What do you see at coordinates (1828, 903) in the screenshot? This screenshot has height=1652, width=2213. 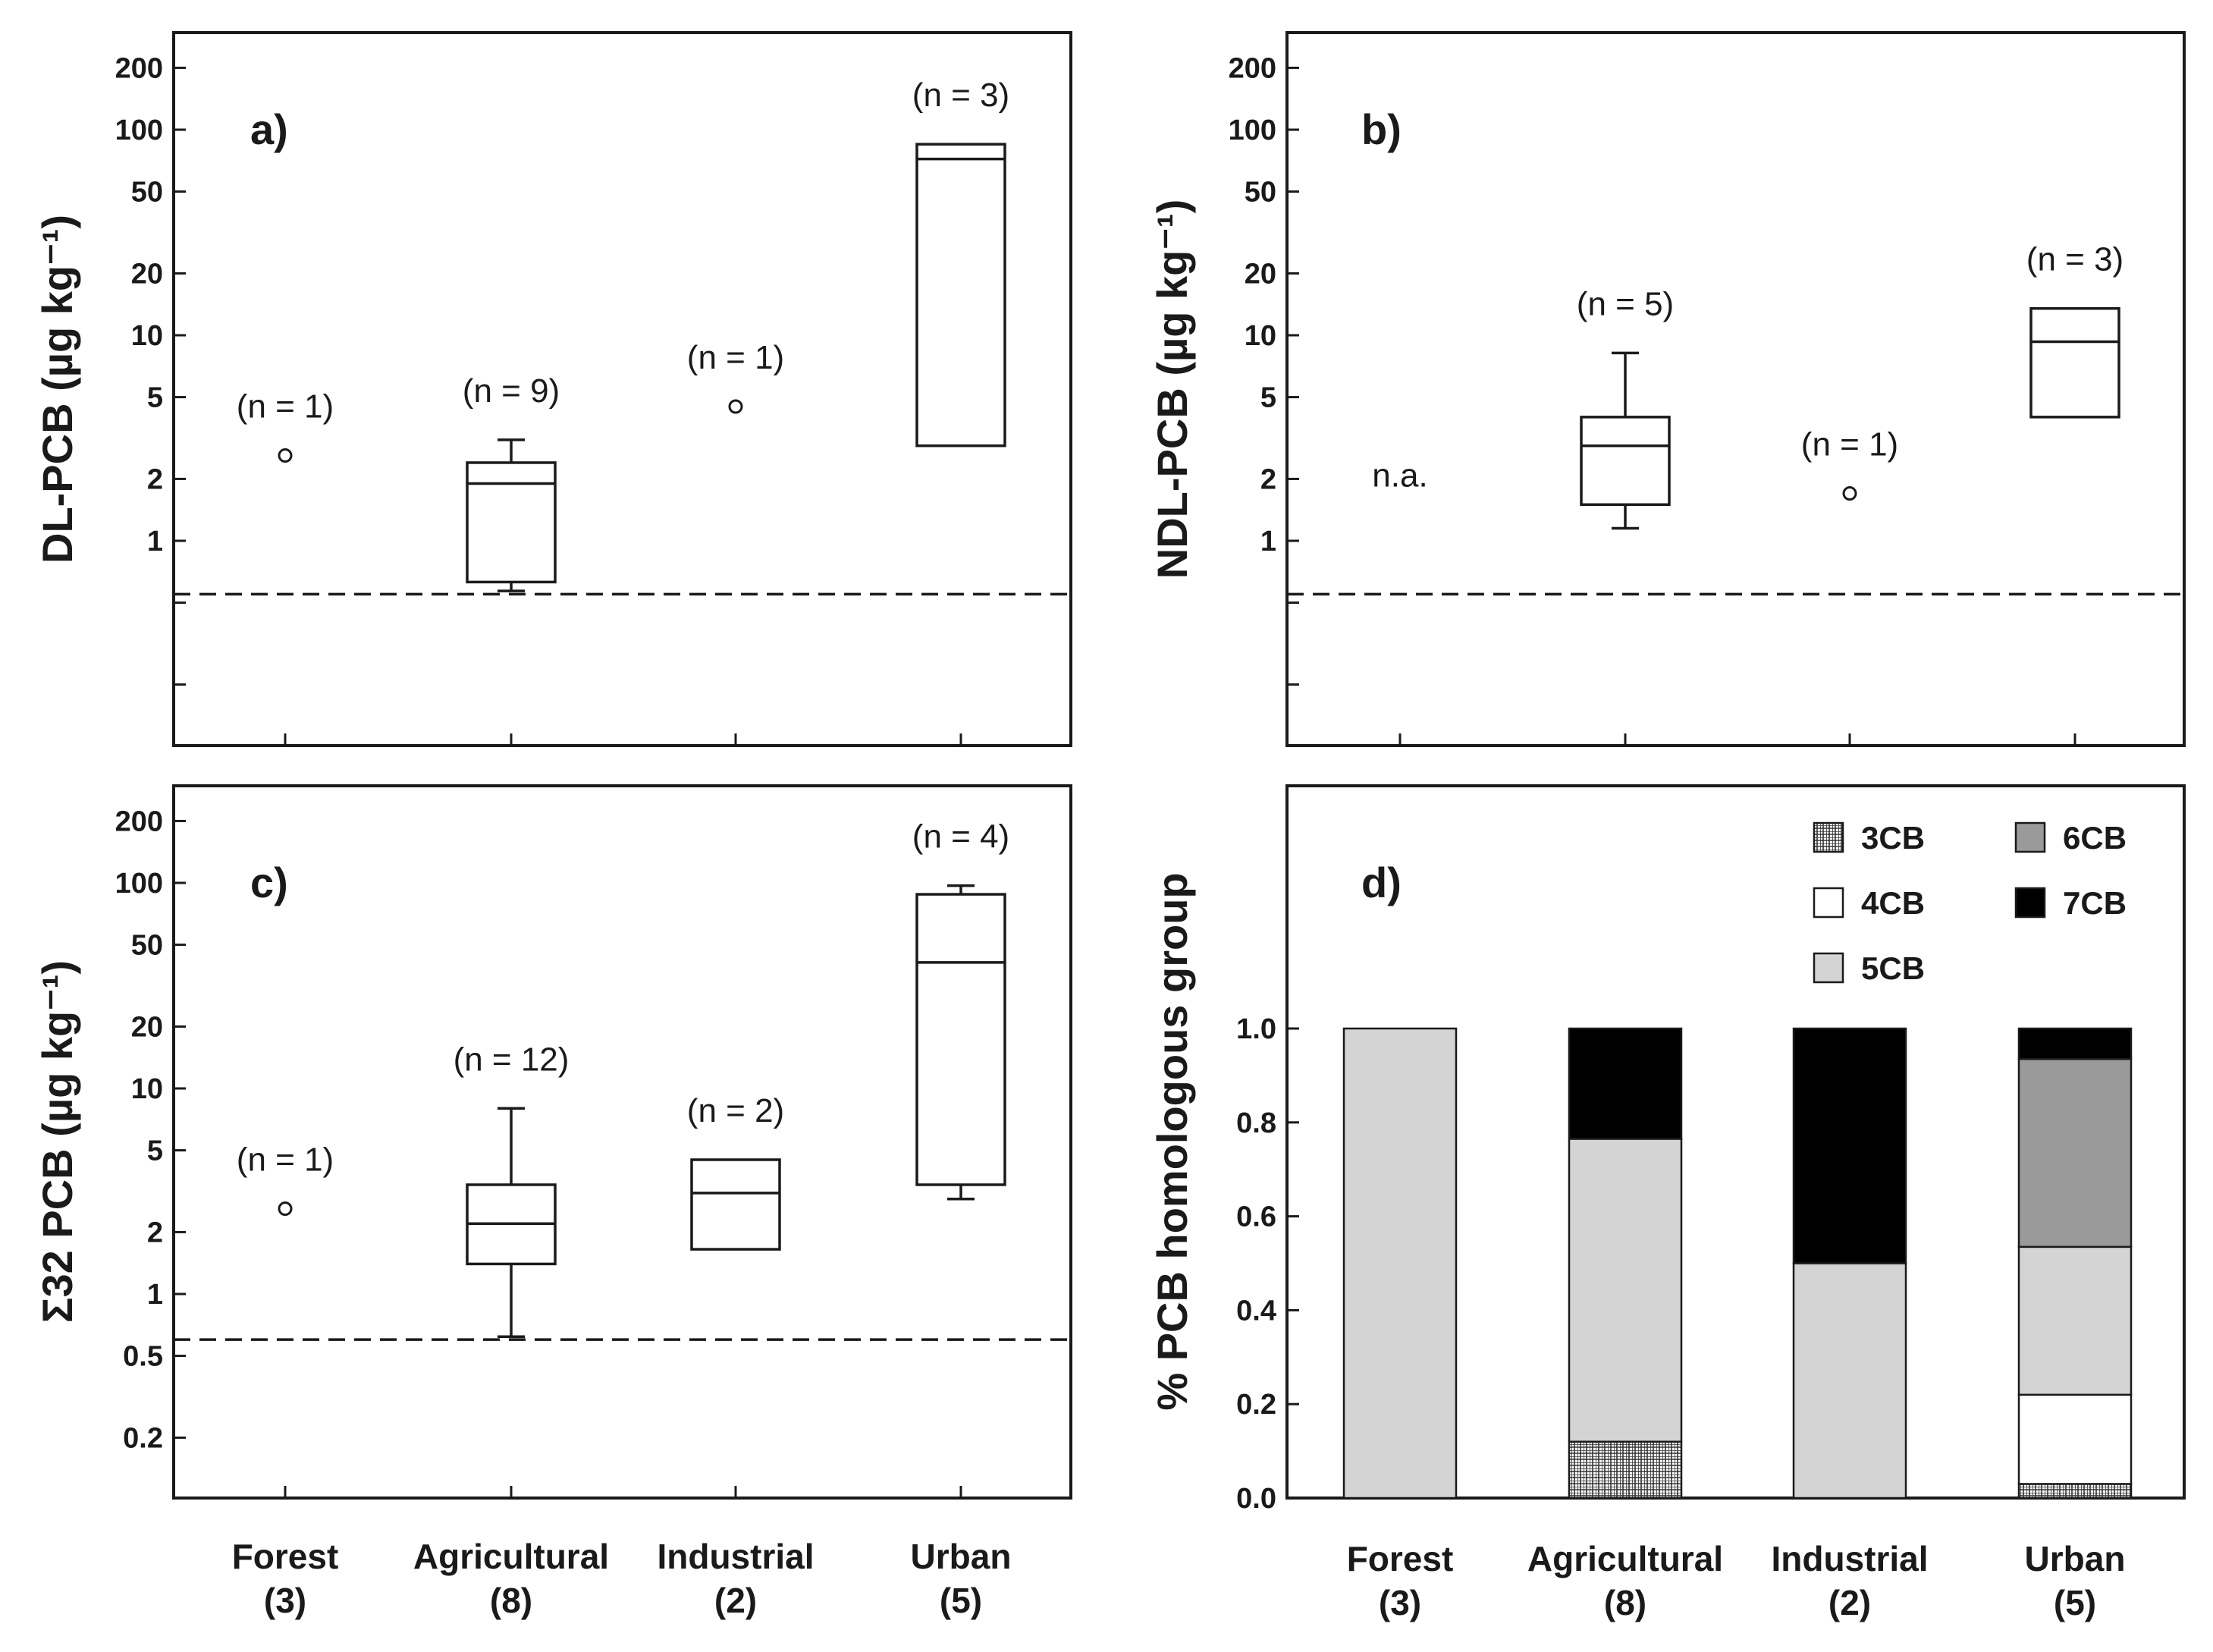 I see `legend-swatch-4cb` at bounding box center [1828, 903].